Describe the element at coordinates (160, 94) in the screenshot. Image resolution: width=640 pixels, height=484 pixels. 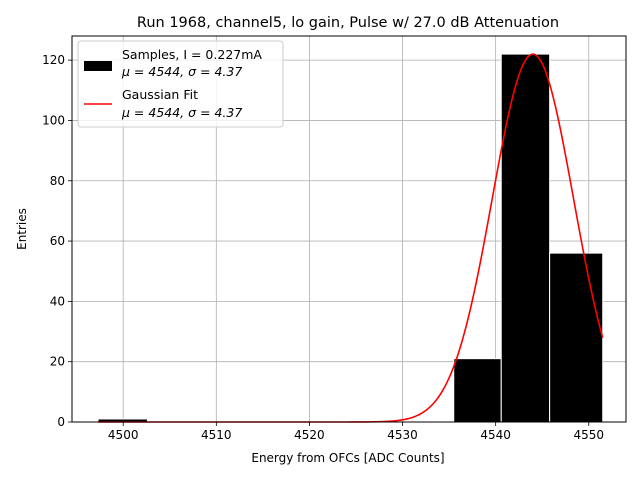
I see `legend-fit-label: Gaussian Fit` at that location.